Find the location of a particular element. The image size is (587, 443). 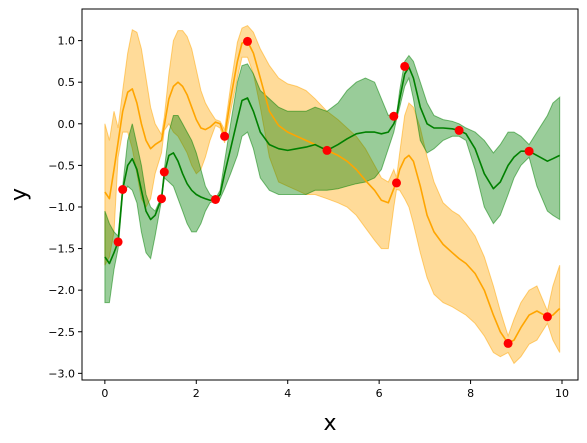

x-tick-label: 8 is located at coordinates (470, 393).